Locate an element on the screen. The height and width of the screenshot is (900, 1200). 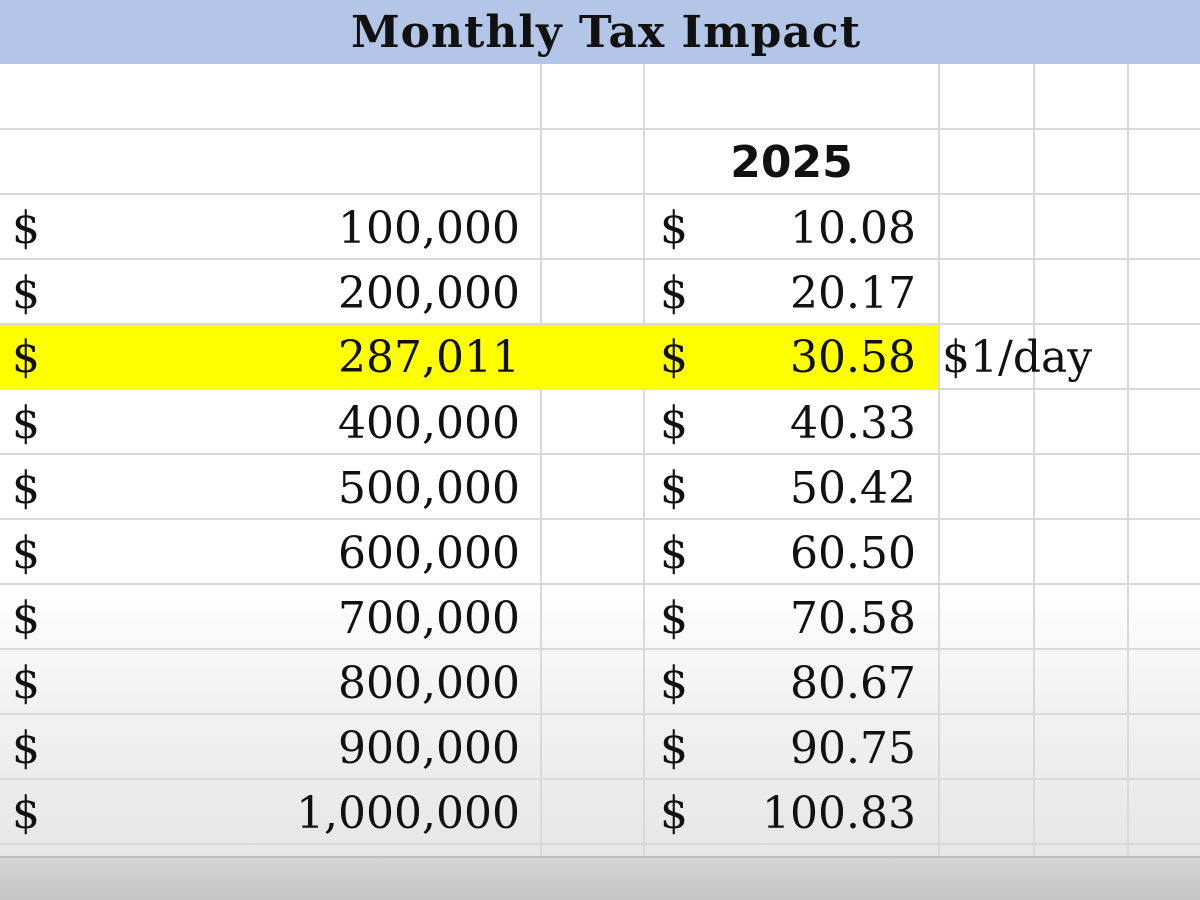
tax-amount-cell: 80.67 is located at coordinates (853, 683).